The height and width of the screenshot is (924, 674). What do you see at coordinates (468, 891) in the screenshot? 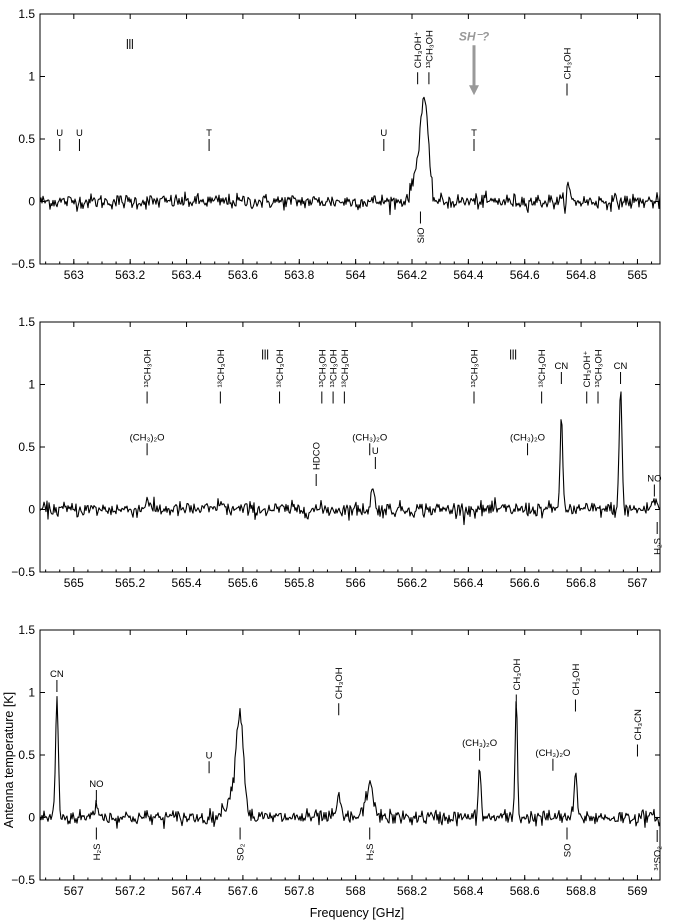
I see `x-tick-label: 568.4` at bounding box center [468, 891].